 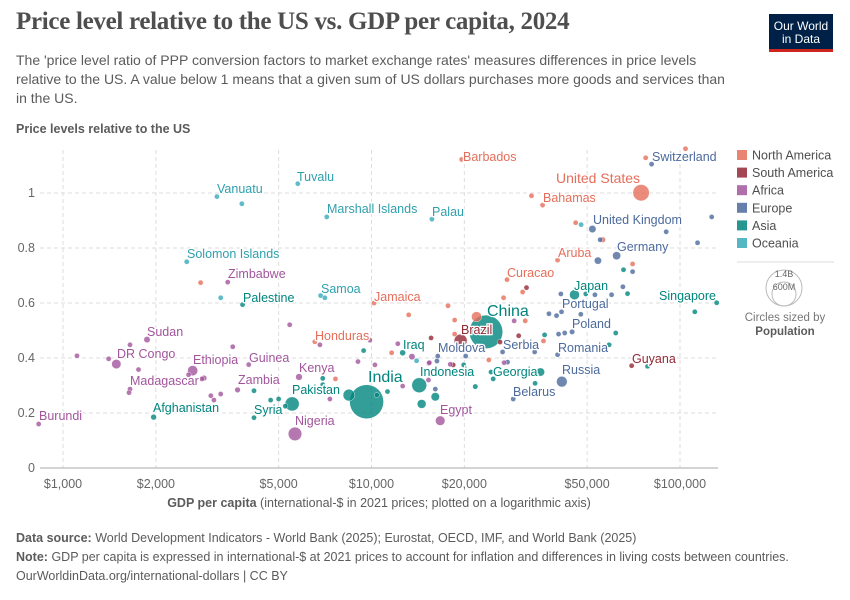 I want to click on point-label: Samoa, so click(x=341, y=289).